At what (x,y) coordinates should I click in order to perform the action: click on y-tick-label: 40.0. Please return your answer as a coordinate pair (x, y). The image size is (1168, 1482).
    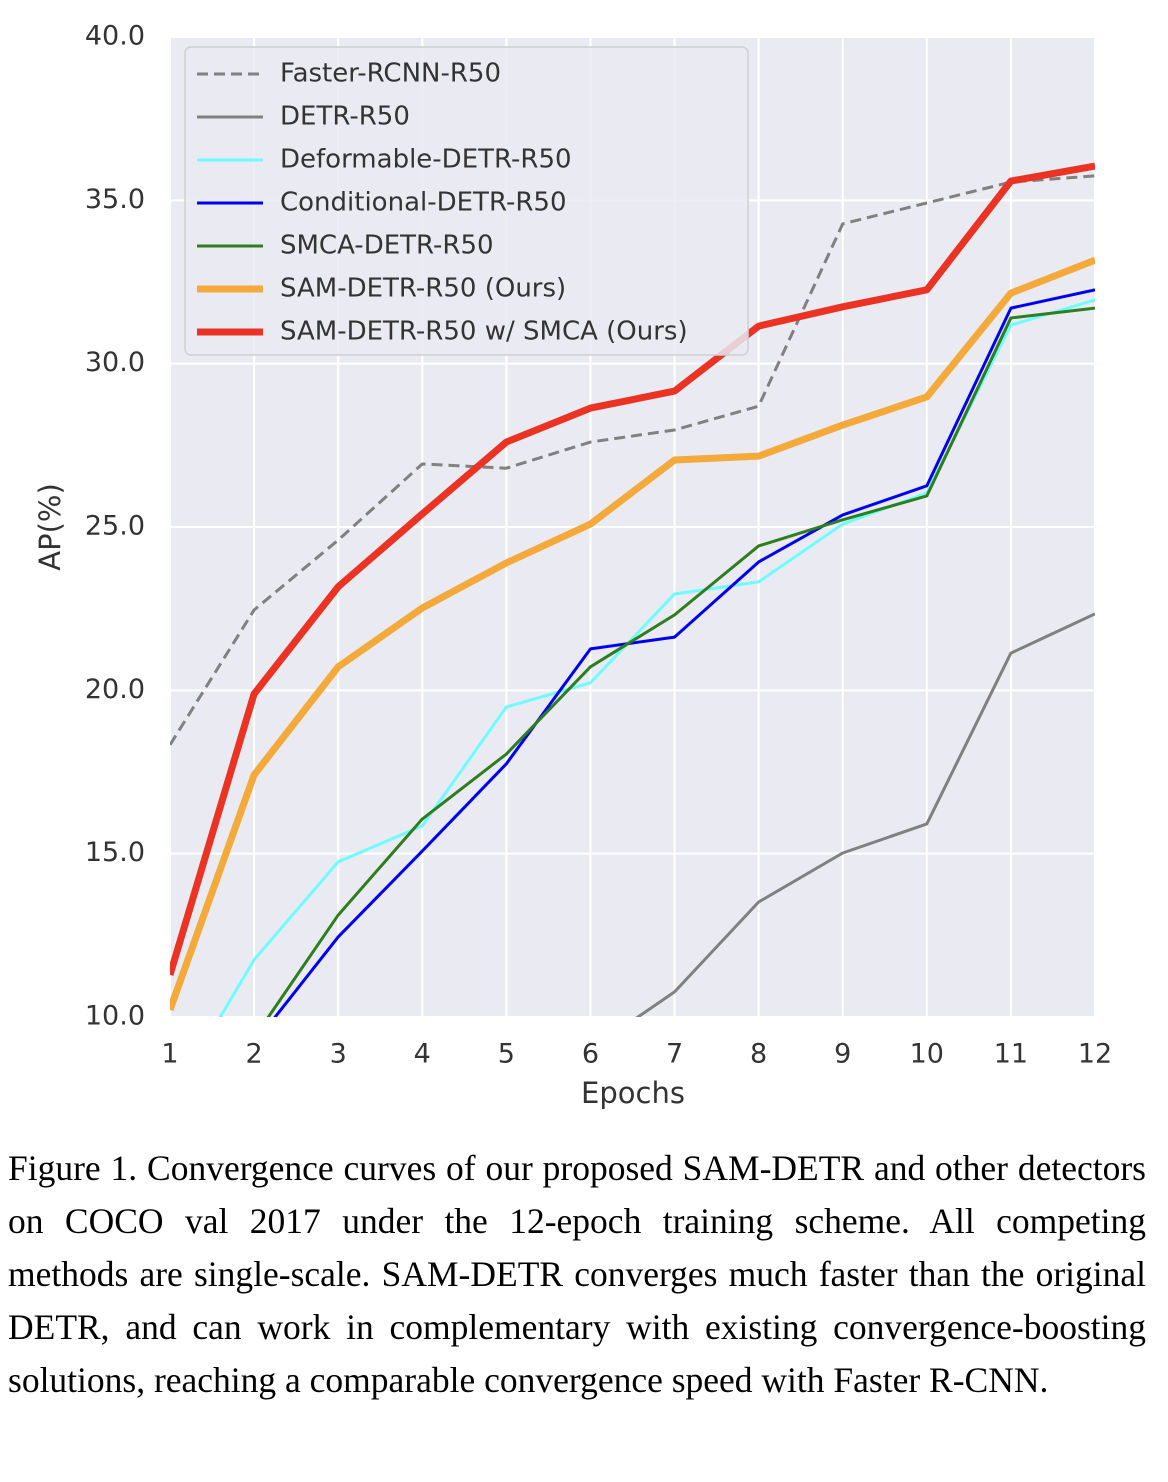
    Looking at the image, I should click on (115, 36).